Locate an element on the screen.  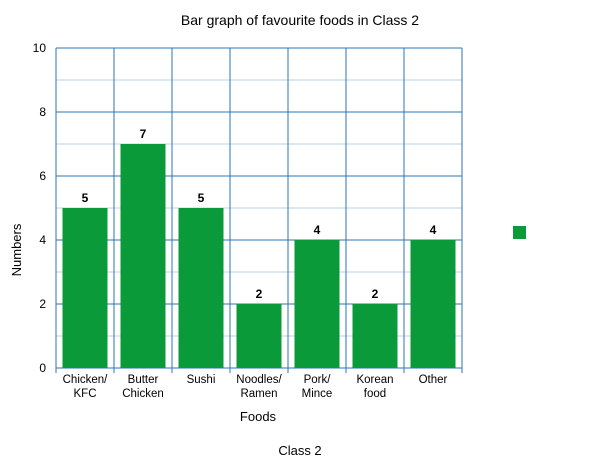
footer-label: Class 2 is located at coordinates (299, 450).